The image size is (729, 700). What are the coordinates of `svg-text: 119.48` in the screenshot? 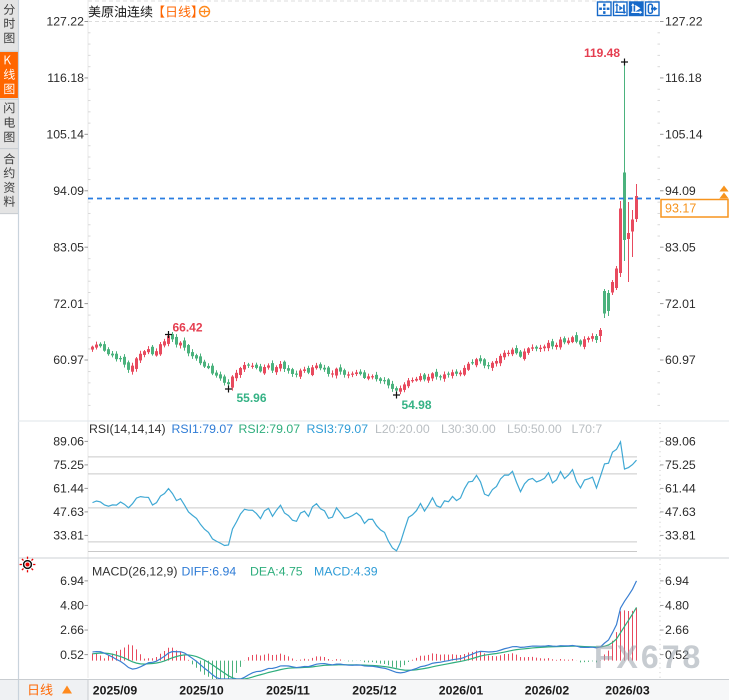 It's located at (602, 53).